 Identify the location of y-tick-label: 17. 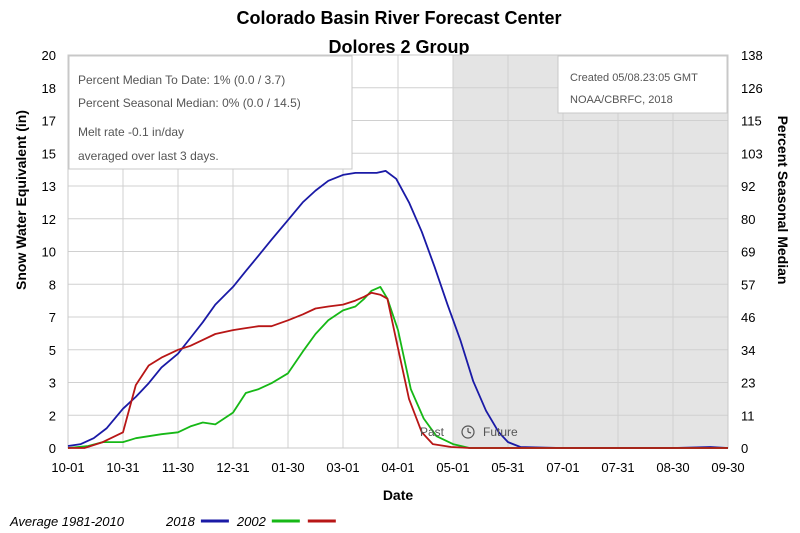
(49, 121).